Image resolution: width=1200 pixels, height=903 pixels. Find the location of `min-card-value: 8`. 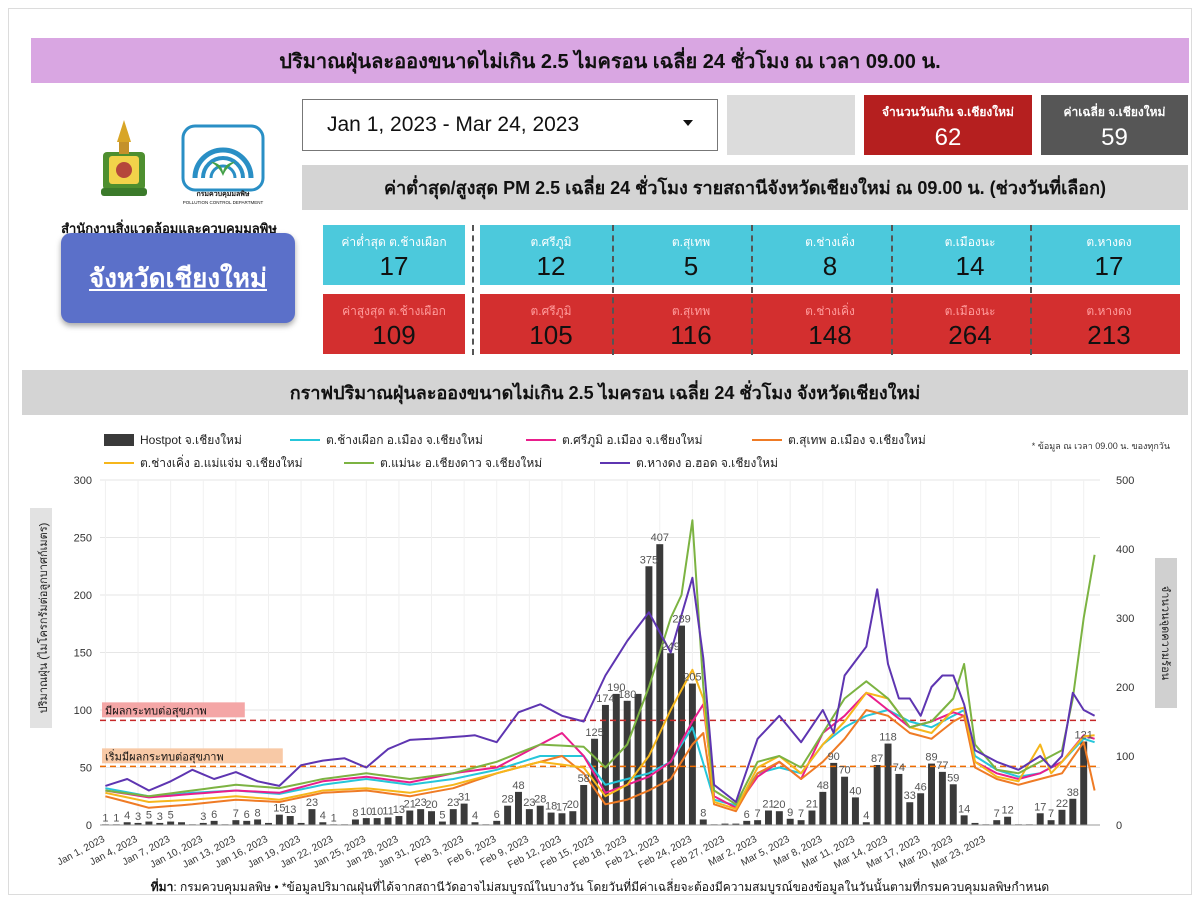

min-card-value: 8 is located at coordinates (830, 266).